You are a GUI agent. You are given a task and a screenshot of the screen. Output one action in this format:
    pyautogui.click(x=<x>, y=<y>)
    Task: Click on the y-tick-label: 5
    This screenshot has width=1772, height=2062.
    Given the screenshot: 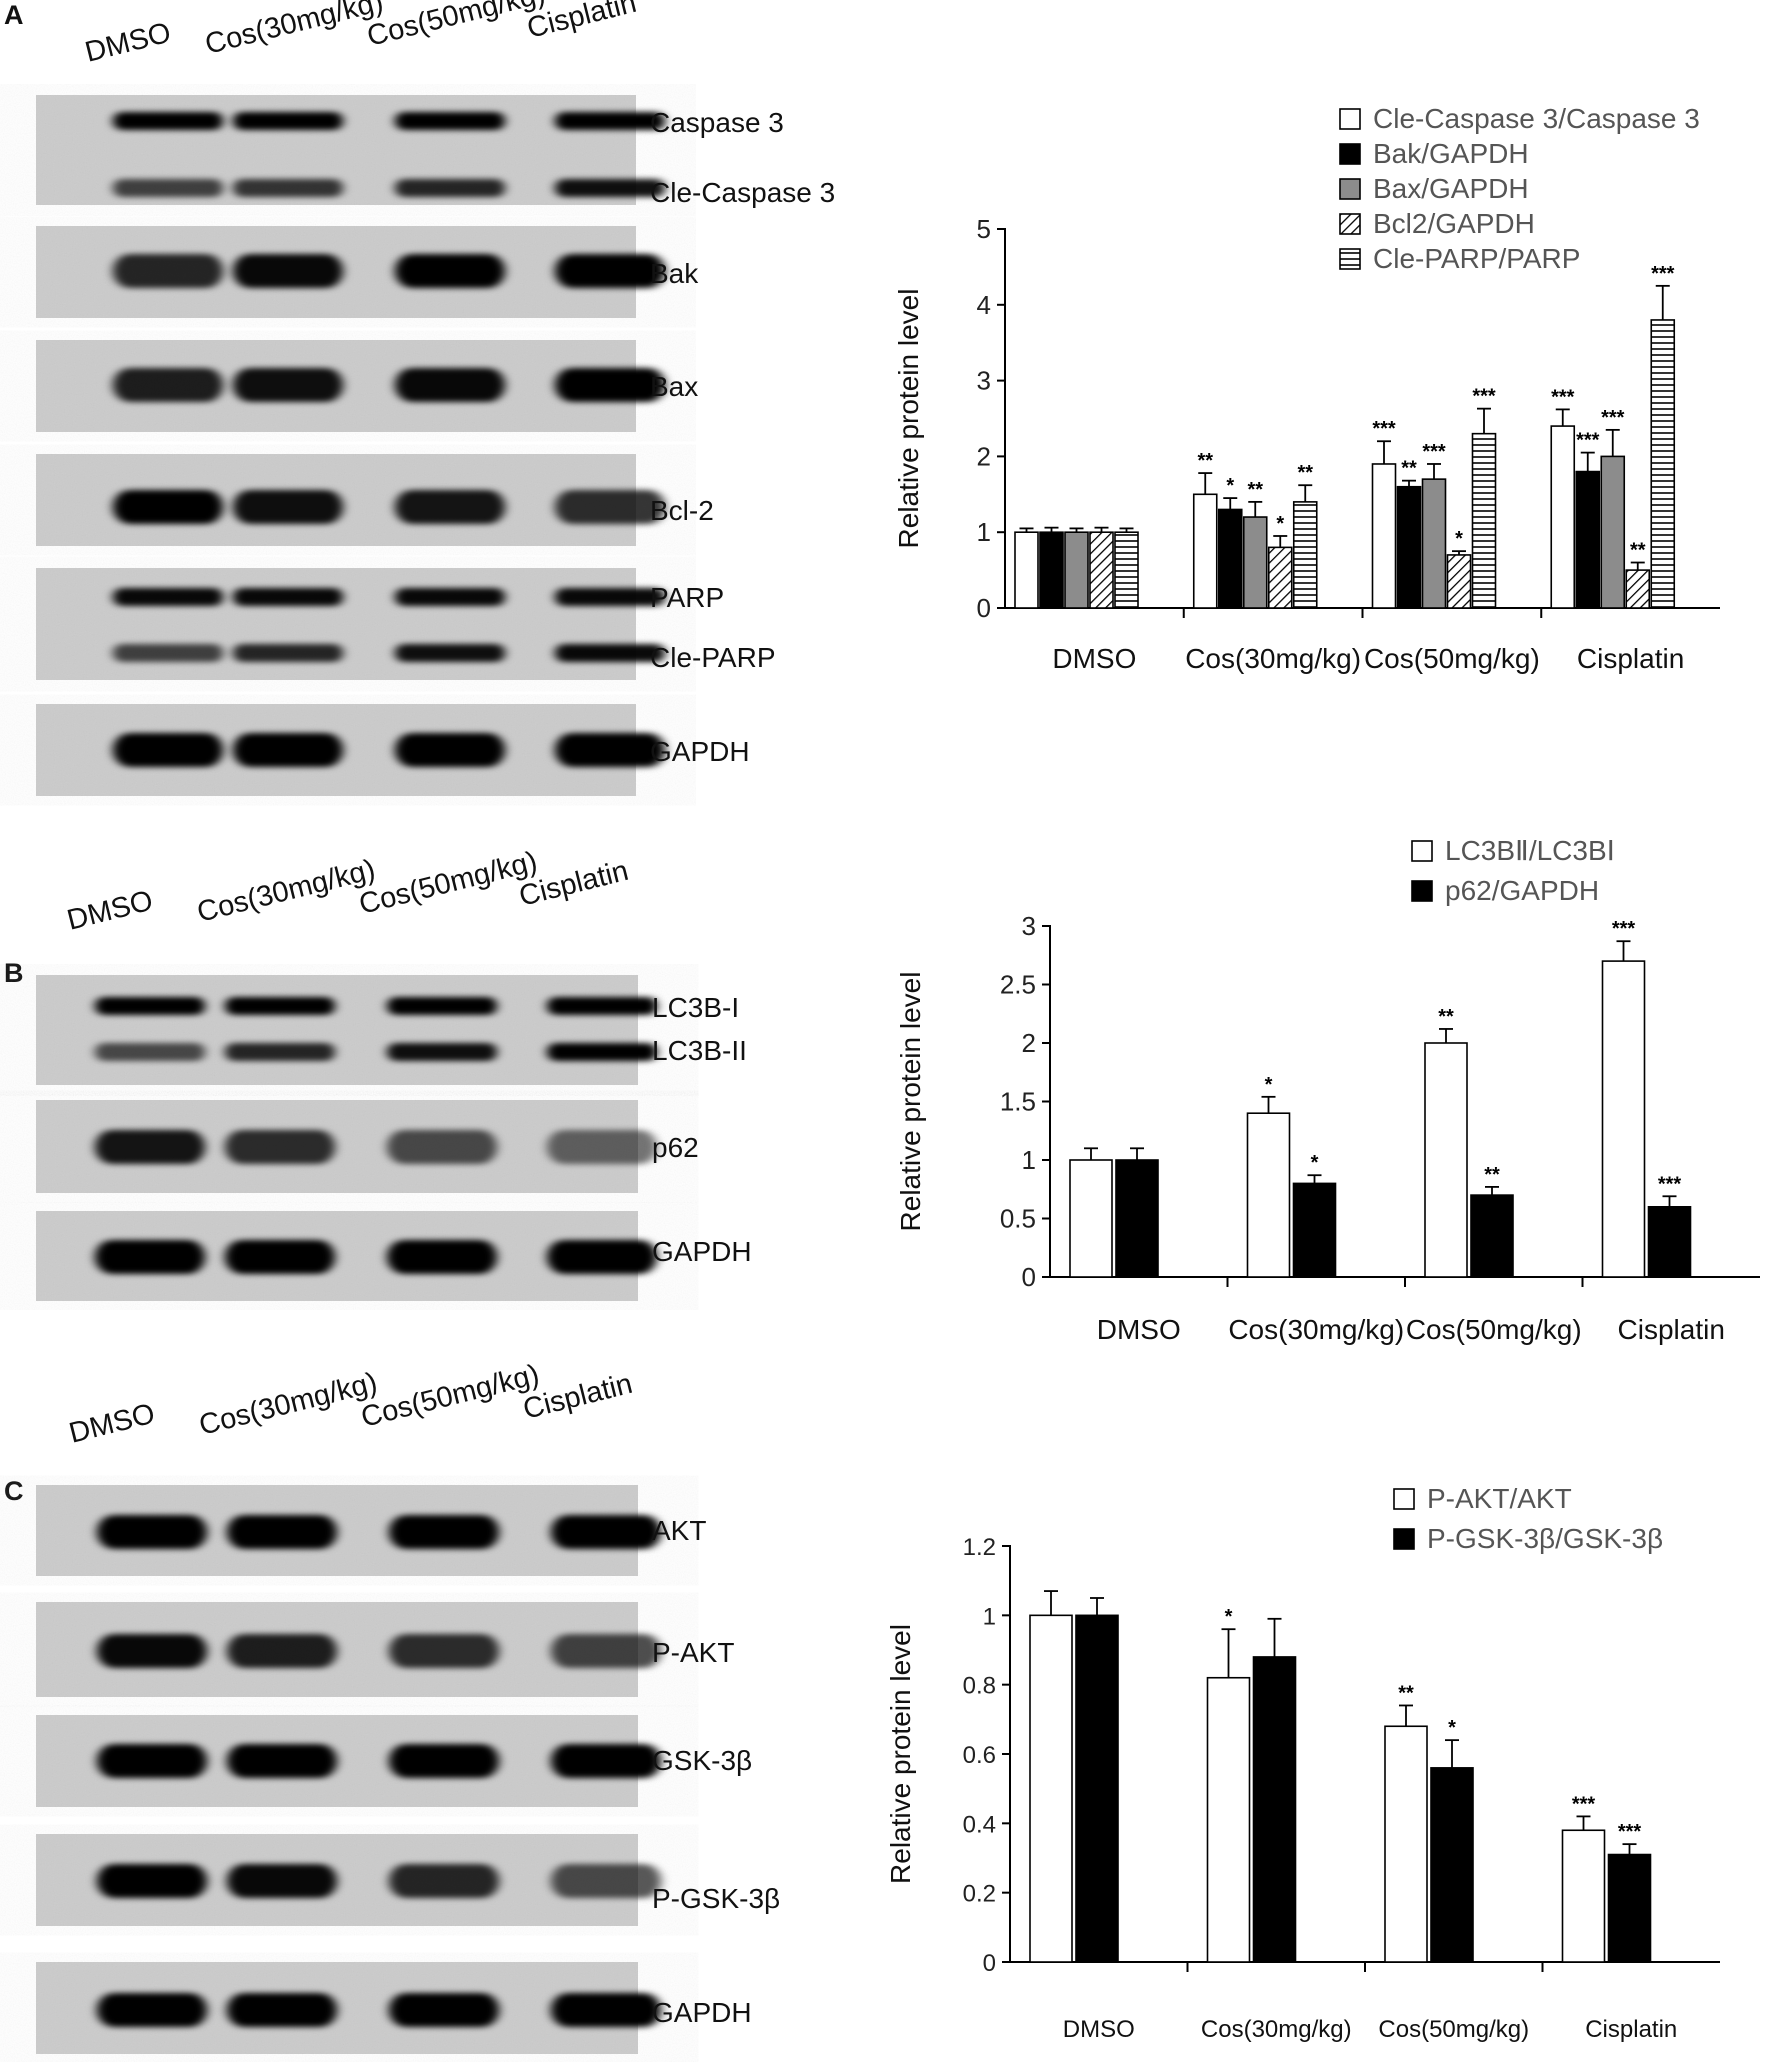 What is the action you would take?
    pyautogui.click(x=984, y=229)
    